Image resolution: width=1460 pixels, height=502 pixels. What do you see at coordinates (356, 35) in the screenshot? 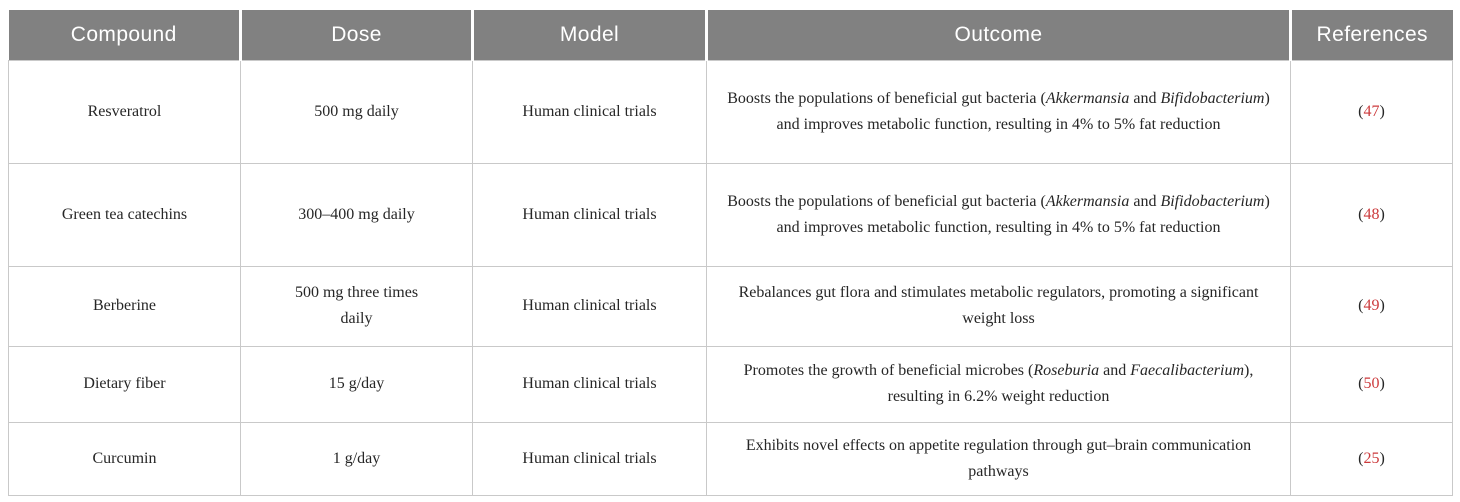
I see `header-cell-dose: Dose` at bounding box center [356, 35].